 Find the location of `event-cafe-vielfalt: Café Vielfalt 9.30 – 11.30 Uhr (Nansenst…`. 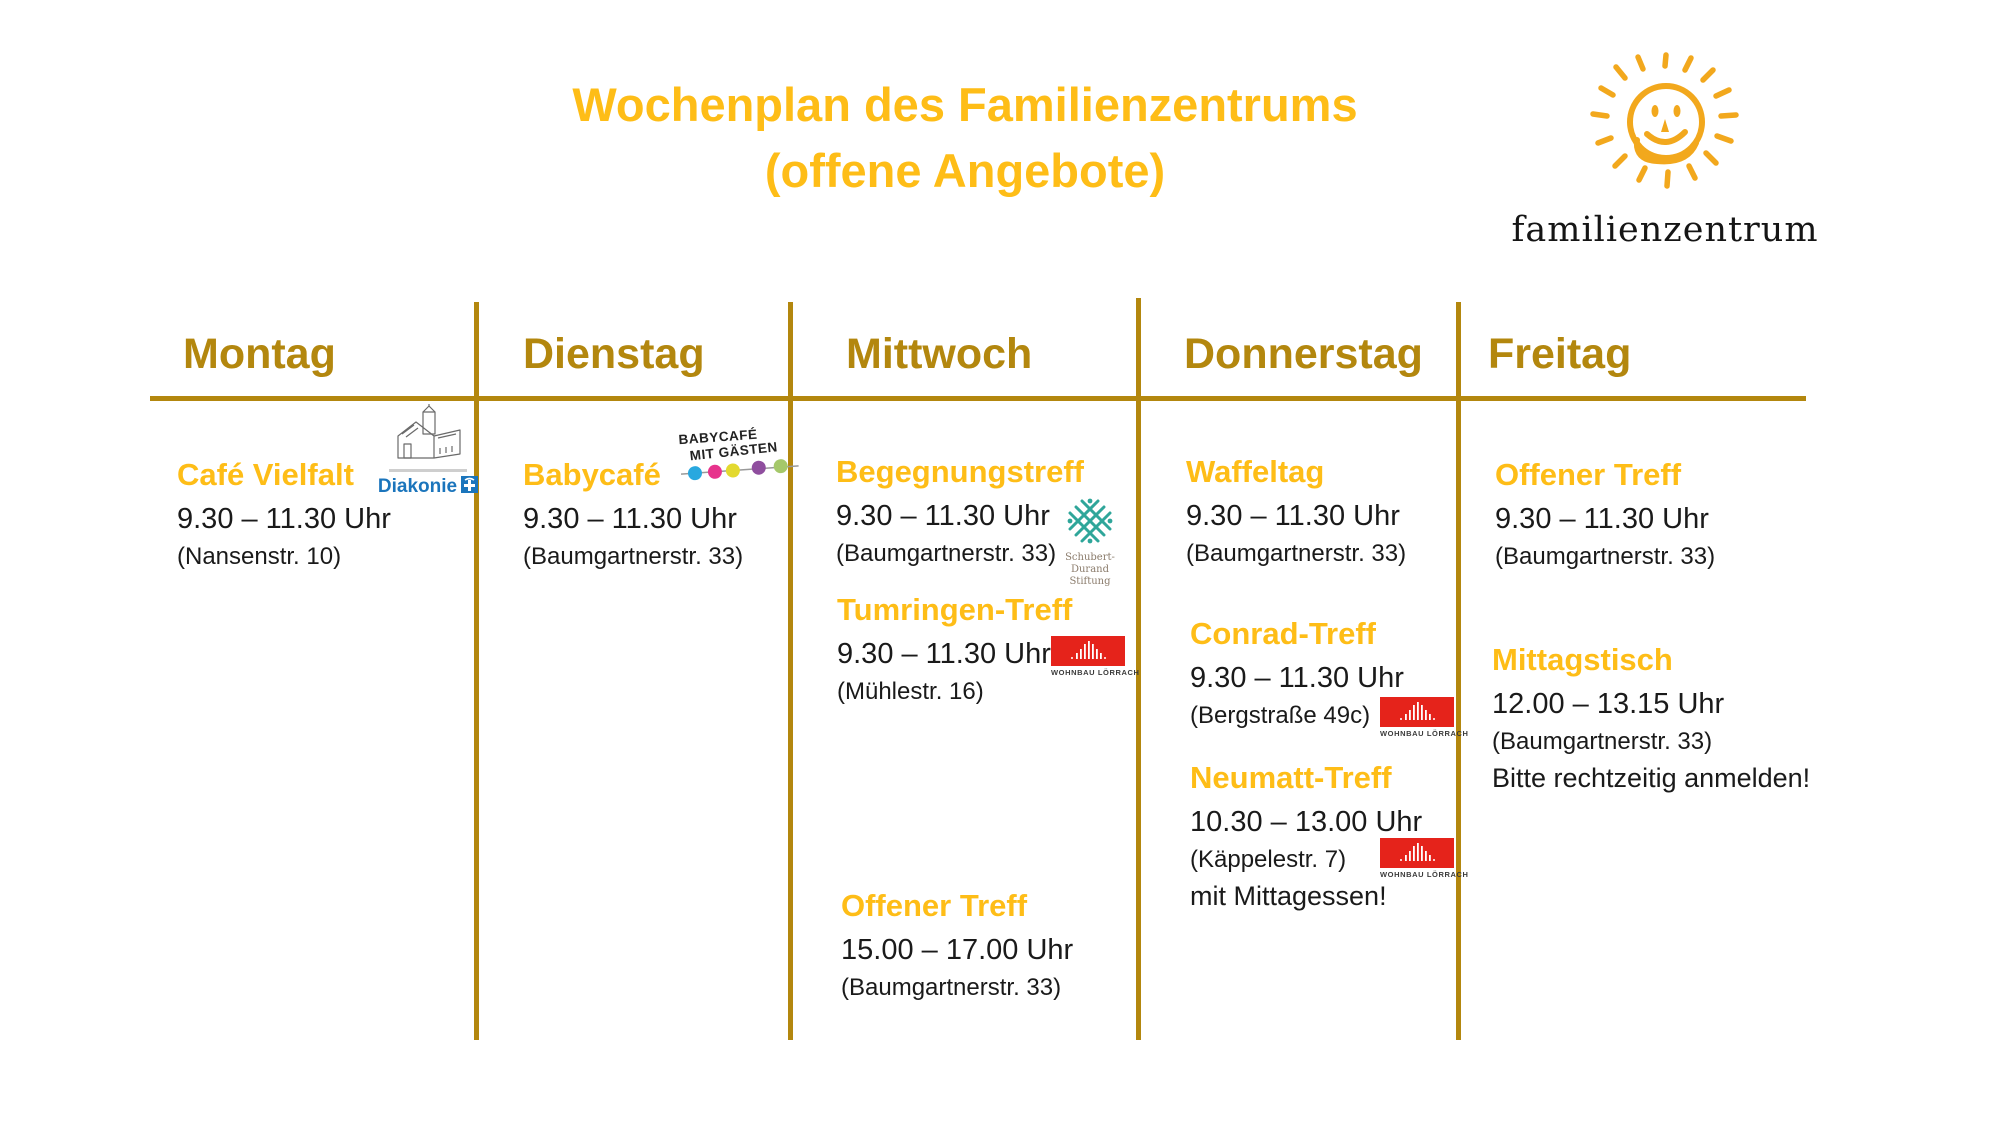

event-cafe-vielfalt: Café Vielfalt 9.30 – 11.30 Uhr (Nansenst… is located at coordinates (284, 514).